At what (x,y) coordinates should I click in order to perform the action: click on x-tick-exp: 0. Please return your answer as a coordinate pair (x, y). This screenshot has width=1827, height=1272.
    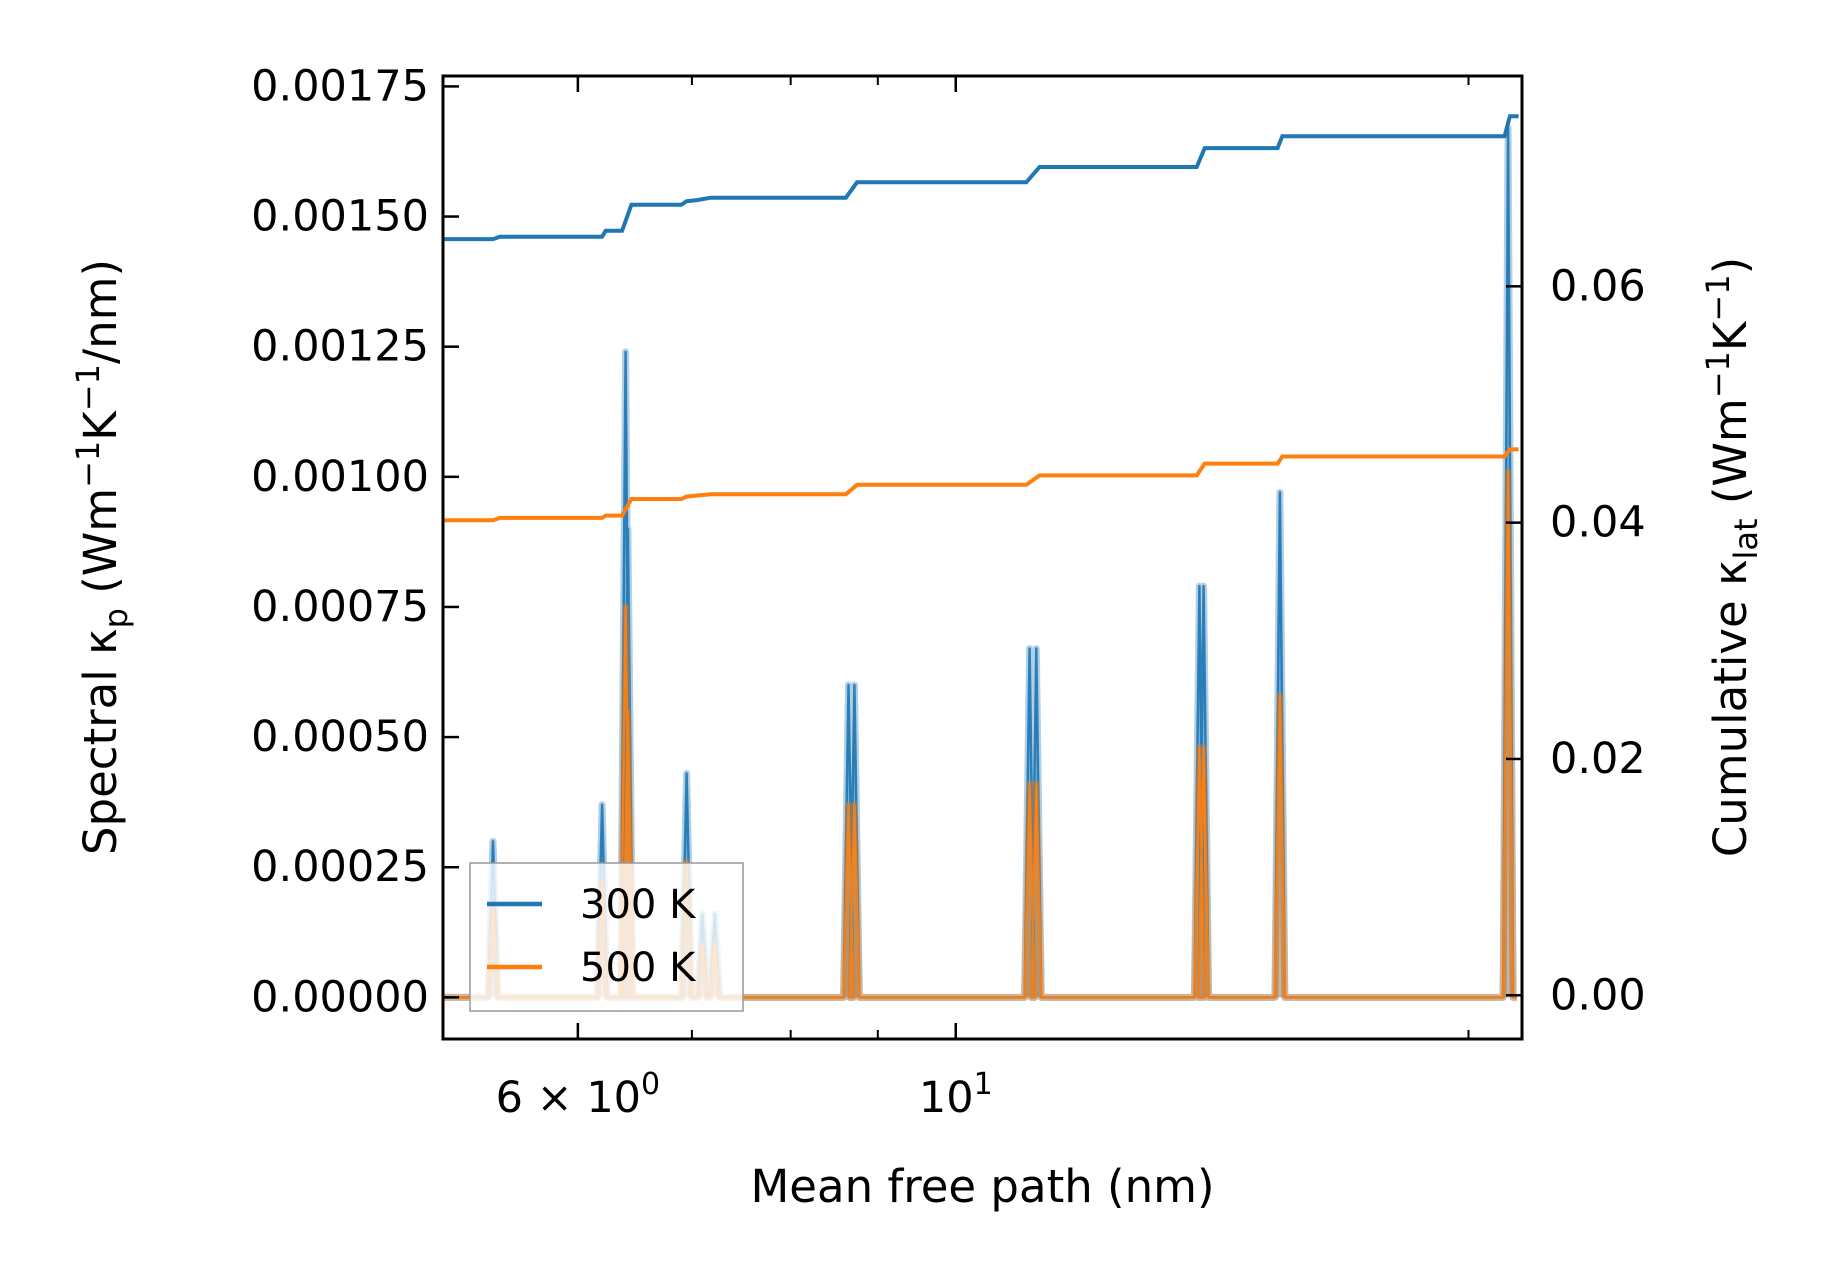
    Looking at the image, I should click on (650, 1084).